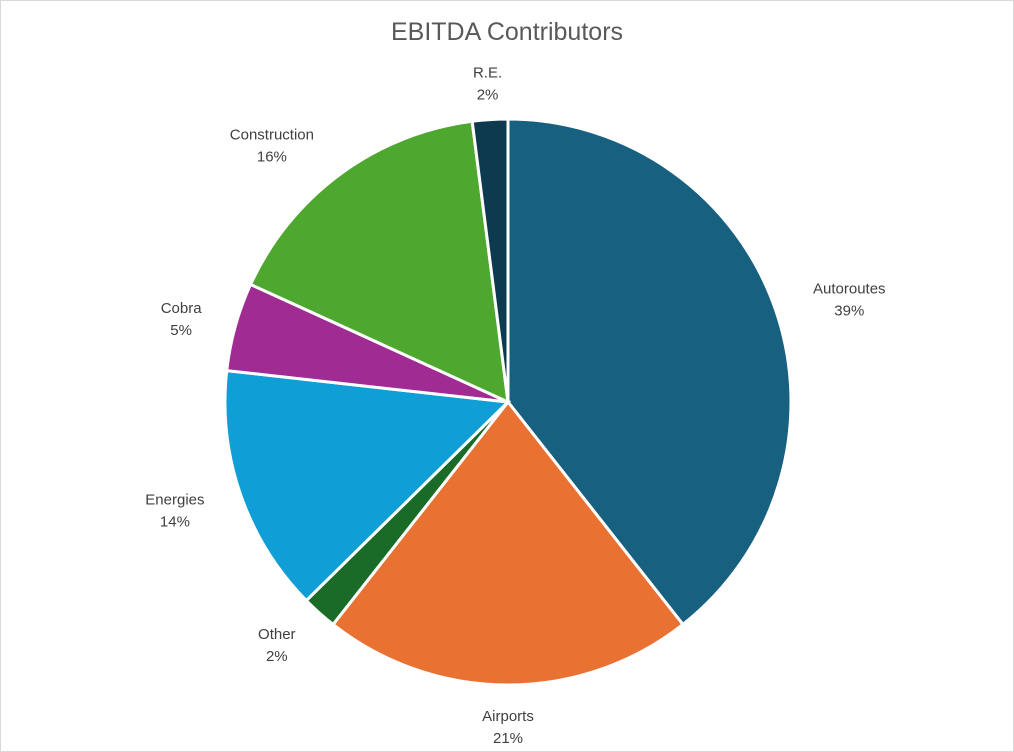 This screenshot has width=1014, height=752. What do you see at coordinates (272, 146) in the screenshot?
I see `data-label-construction: Construction 16%` at bounding box center [272, 146].